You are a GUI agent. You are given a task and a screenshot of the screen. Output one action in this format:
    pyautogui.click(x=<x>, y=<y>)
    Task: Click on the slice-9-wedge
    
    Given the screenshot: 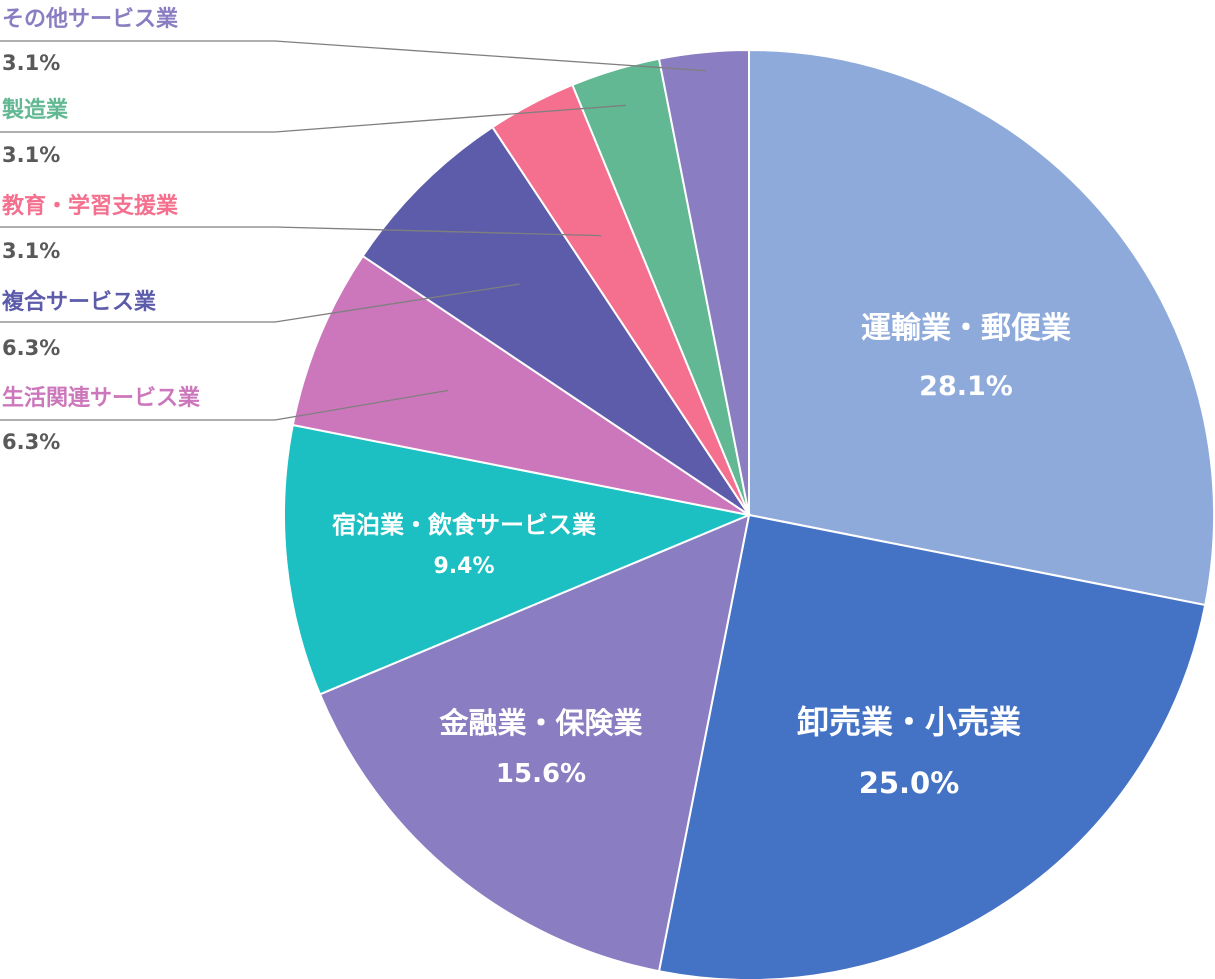 What is the action you would take?
    pyautogui.click(x=703, y=282)
    